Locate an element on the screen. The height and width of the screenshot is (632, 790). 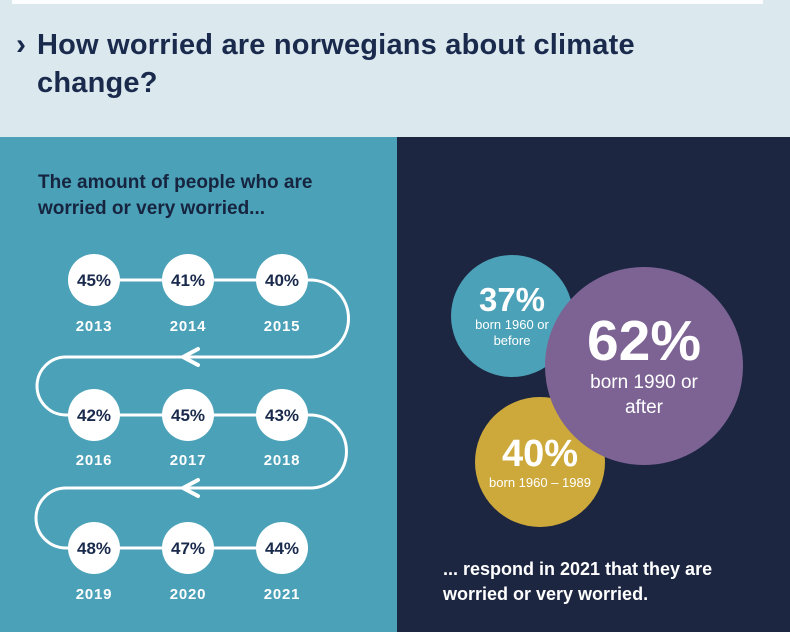
bubble-value: 62% is located at coordinates (644, 341).